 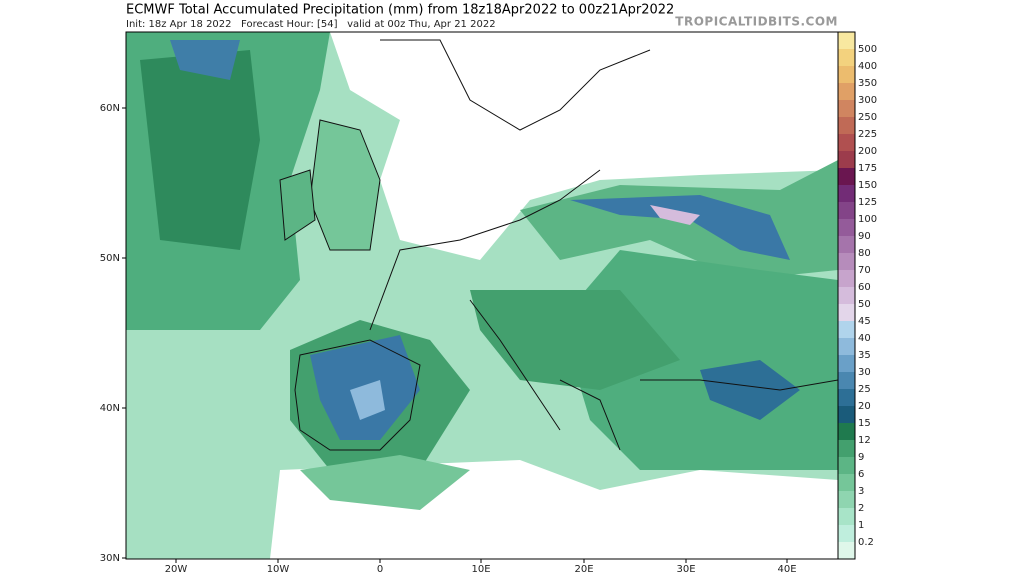 What do you see at coordinates (861, 474) in the screenshot?
I see `colorbar-label: 6` at bounding box center [861, 474].